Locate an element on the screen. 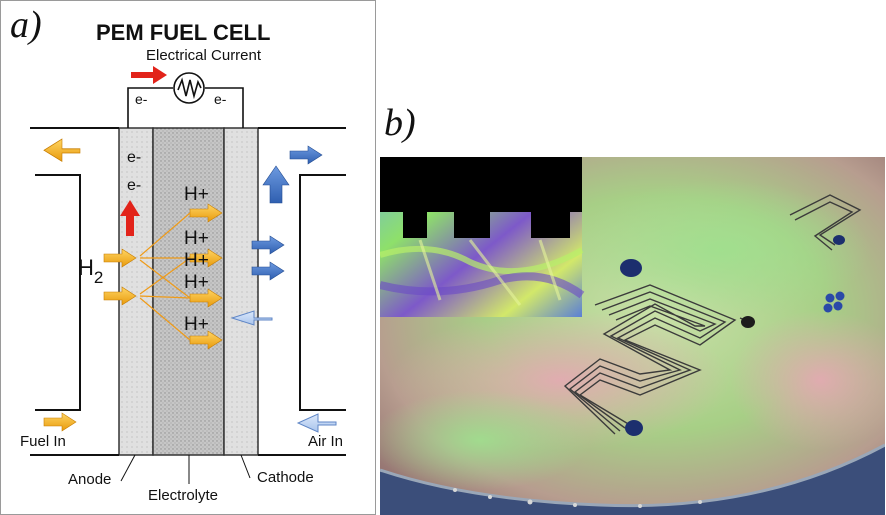 This screenshot has height=515, width=886. cathode-layer is located at coordinates (241, 291).